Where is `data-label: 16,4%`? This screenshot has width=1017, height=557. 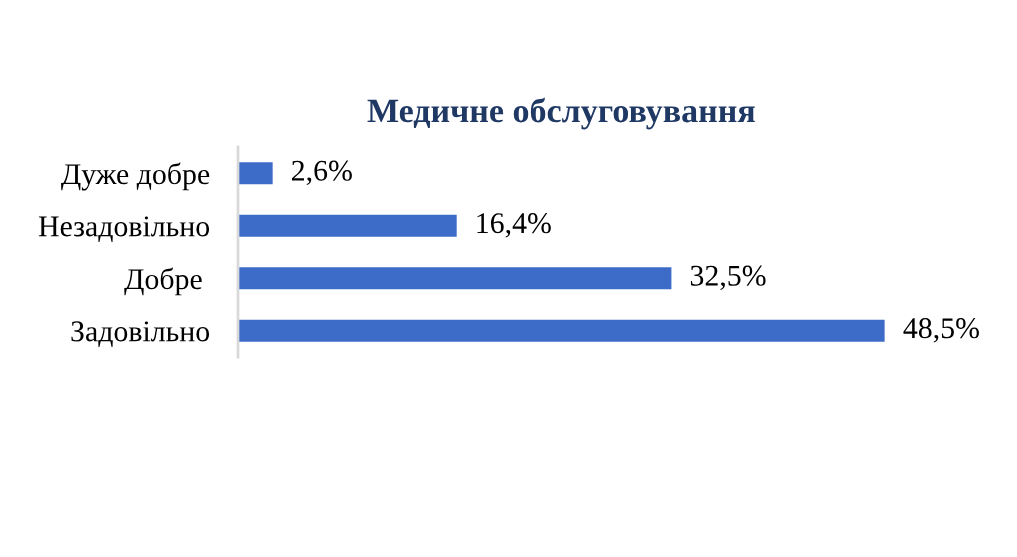 data-label: 16,4% is located at coordinates (514, 225).